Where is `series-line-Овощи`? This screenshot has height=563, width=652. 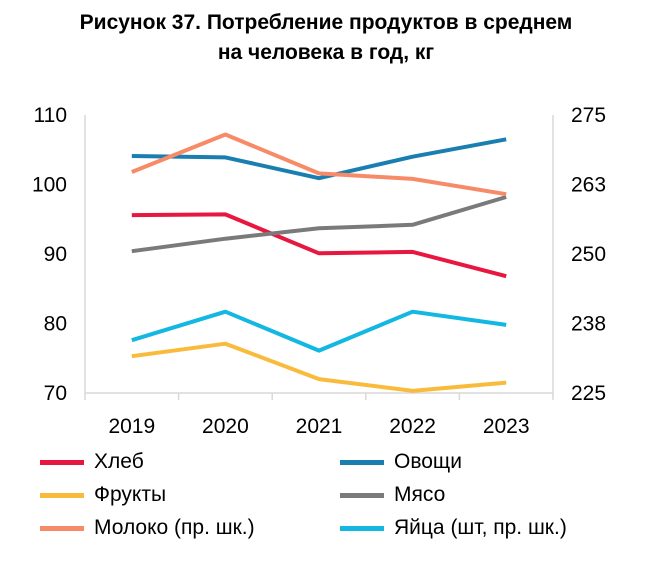 series-line-Овощи is located at coordinates (319, 159).